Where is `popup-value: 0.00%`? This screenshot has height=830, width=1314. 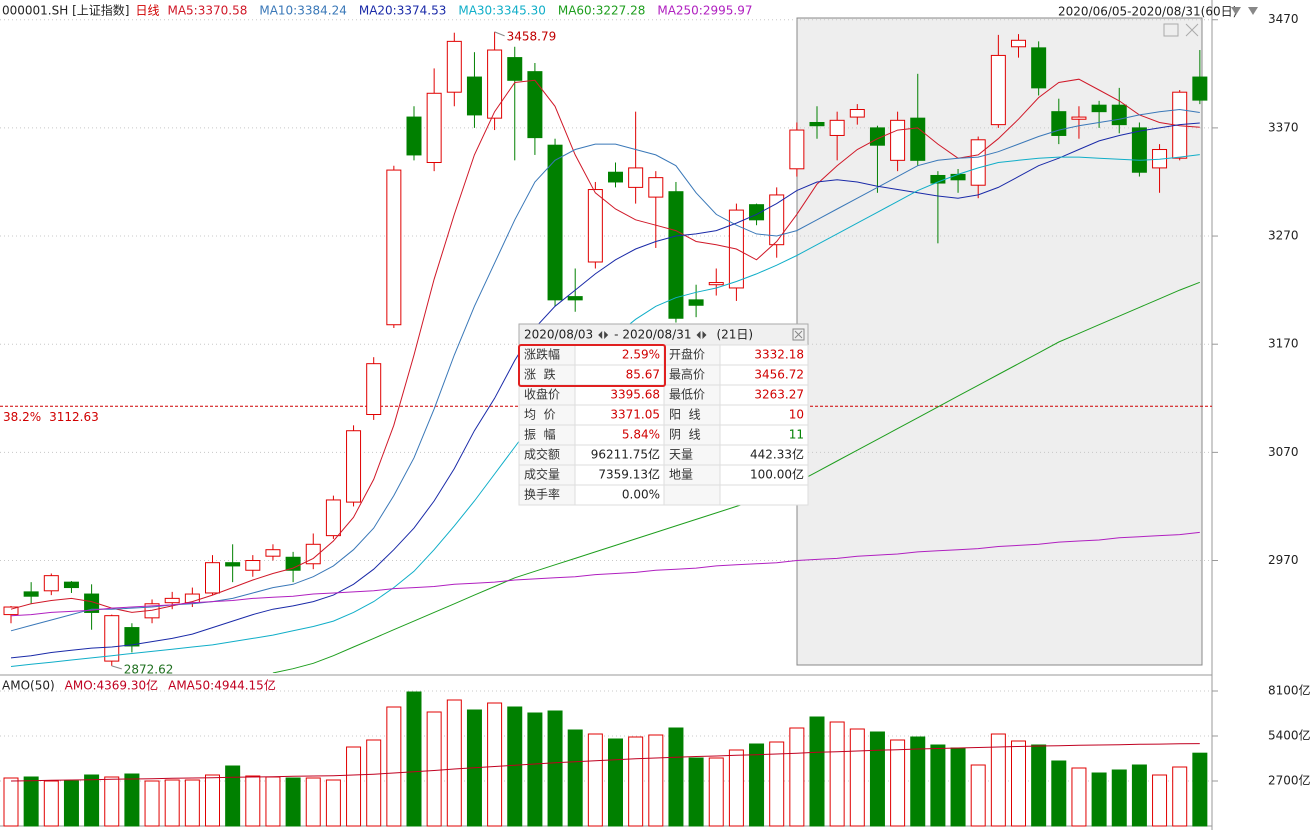 popup-value: 0.00% is located at coordinates (641, 495).